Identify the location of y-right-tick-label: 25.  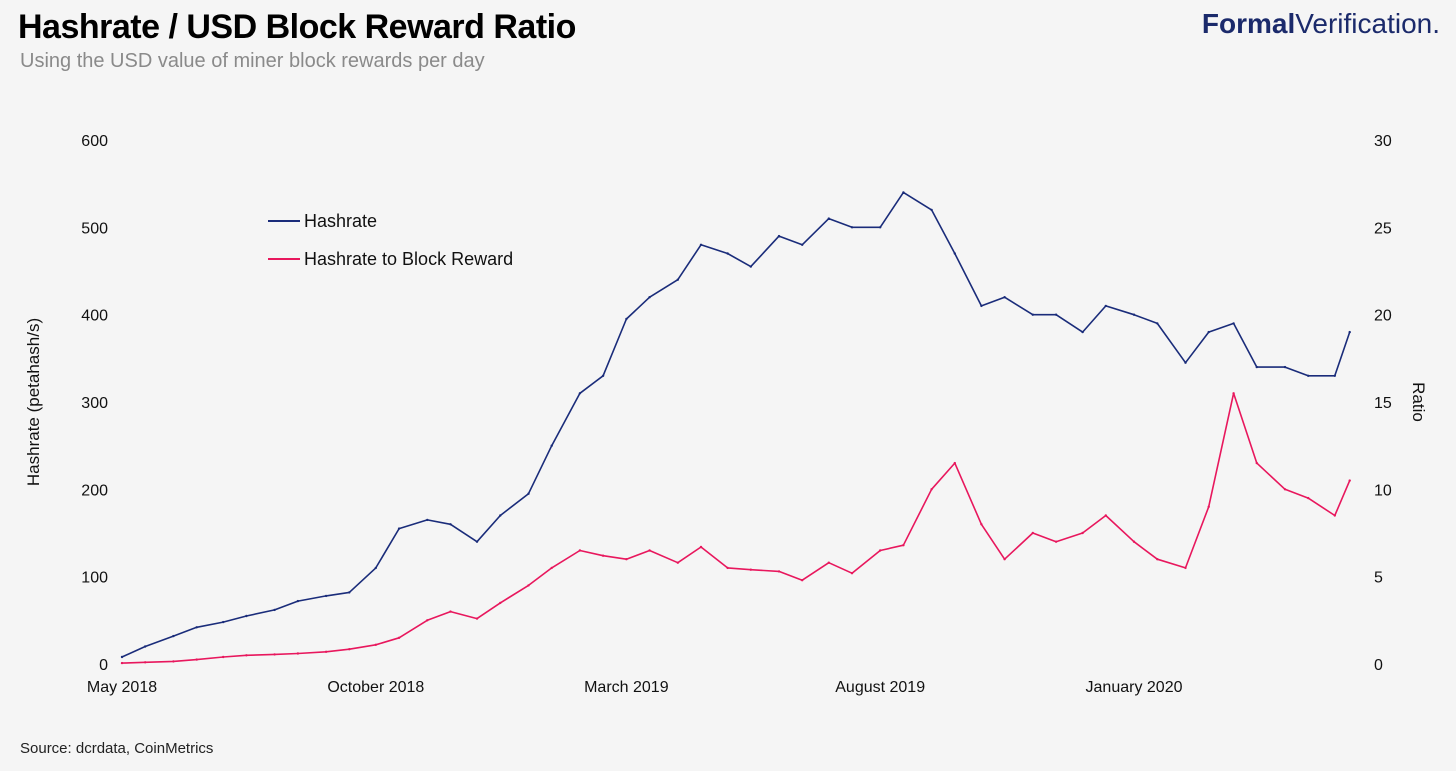
(1383, 228).